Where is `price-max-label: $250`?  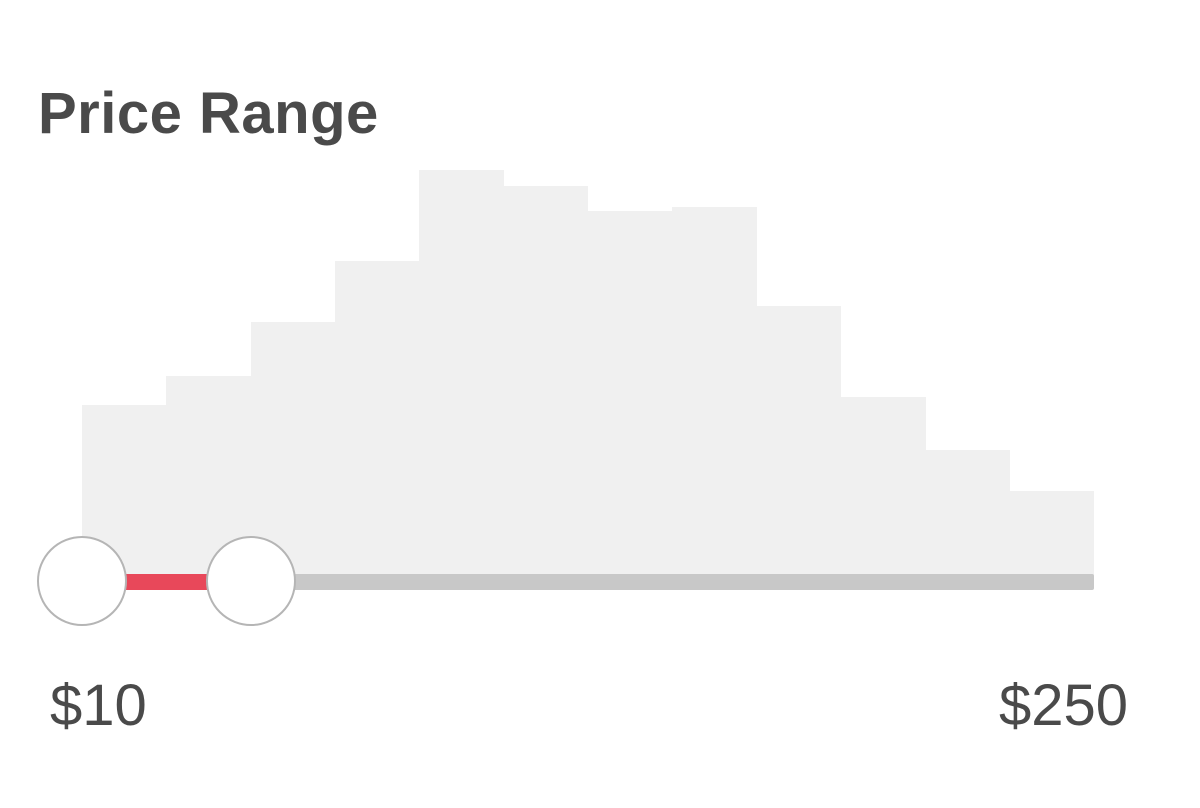
price-max-label: $250 is located at coordinates (1063, 705).